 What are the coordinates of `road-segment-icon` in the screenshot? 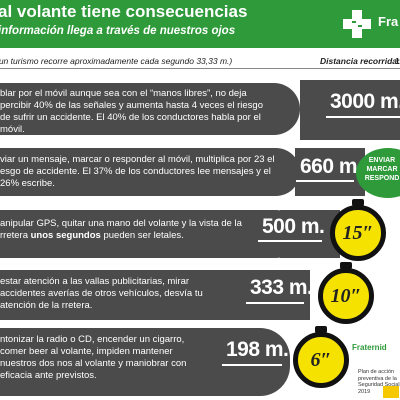 It's located at (350, 110).